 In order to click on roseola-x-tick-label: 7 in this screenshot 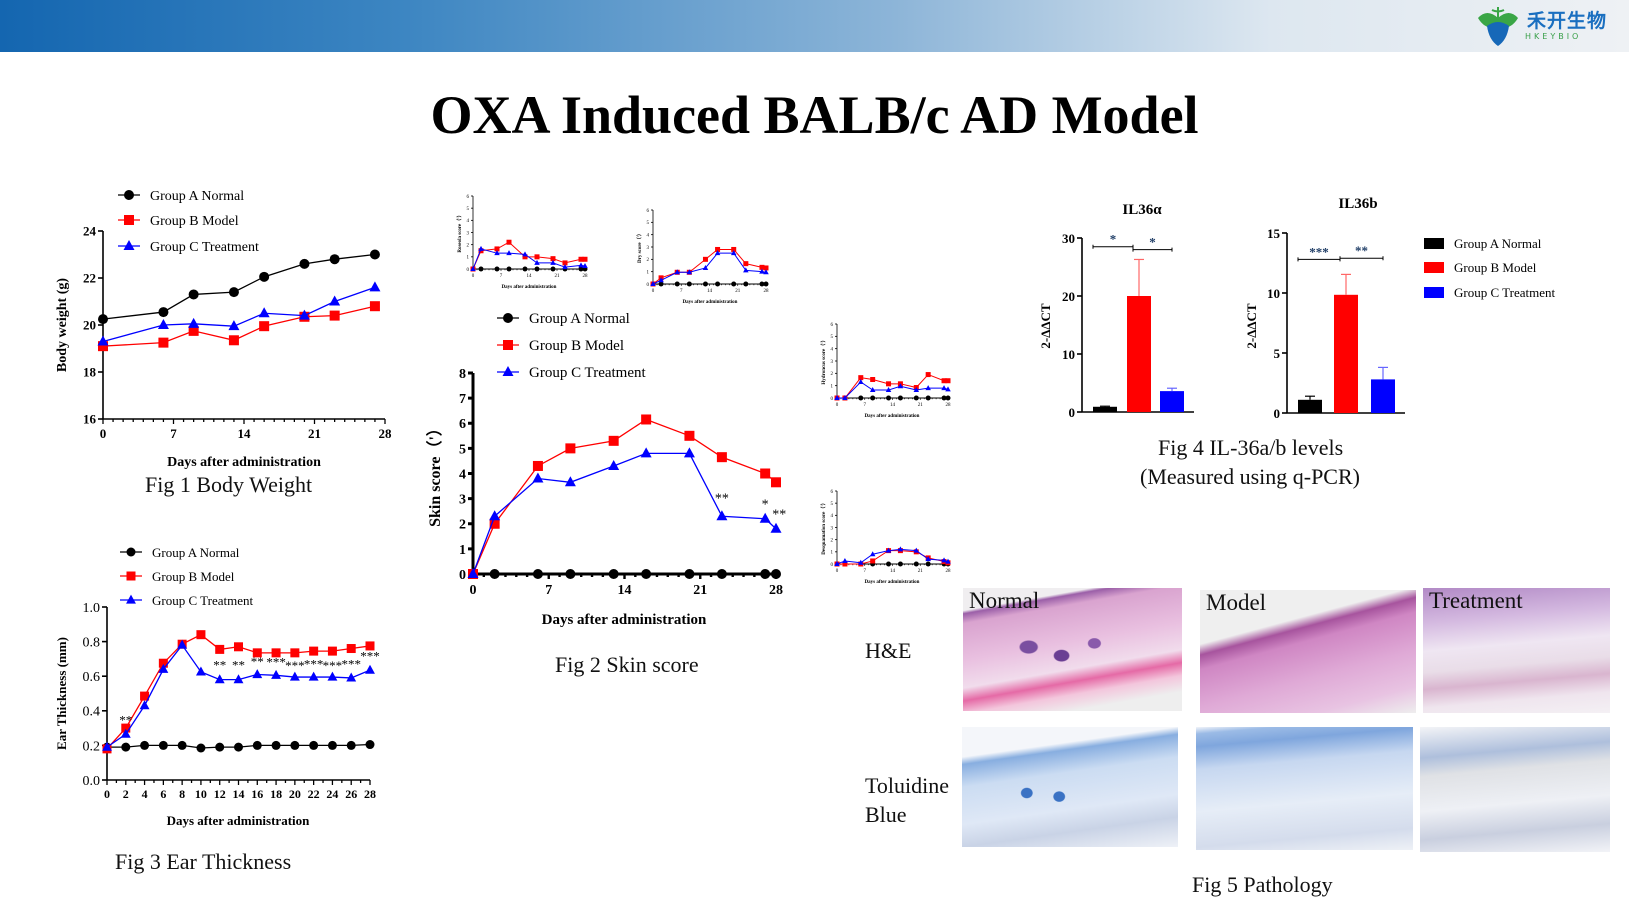, I will do `click(501, 276)`.